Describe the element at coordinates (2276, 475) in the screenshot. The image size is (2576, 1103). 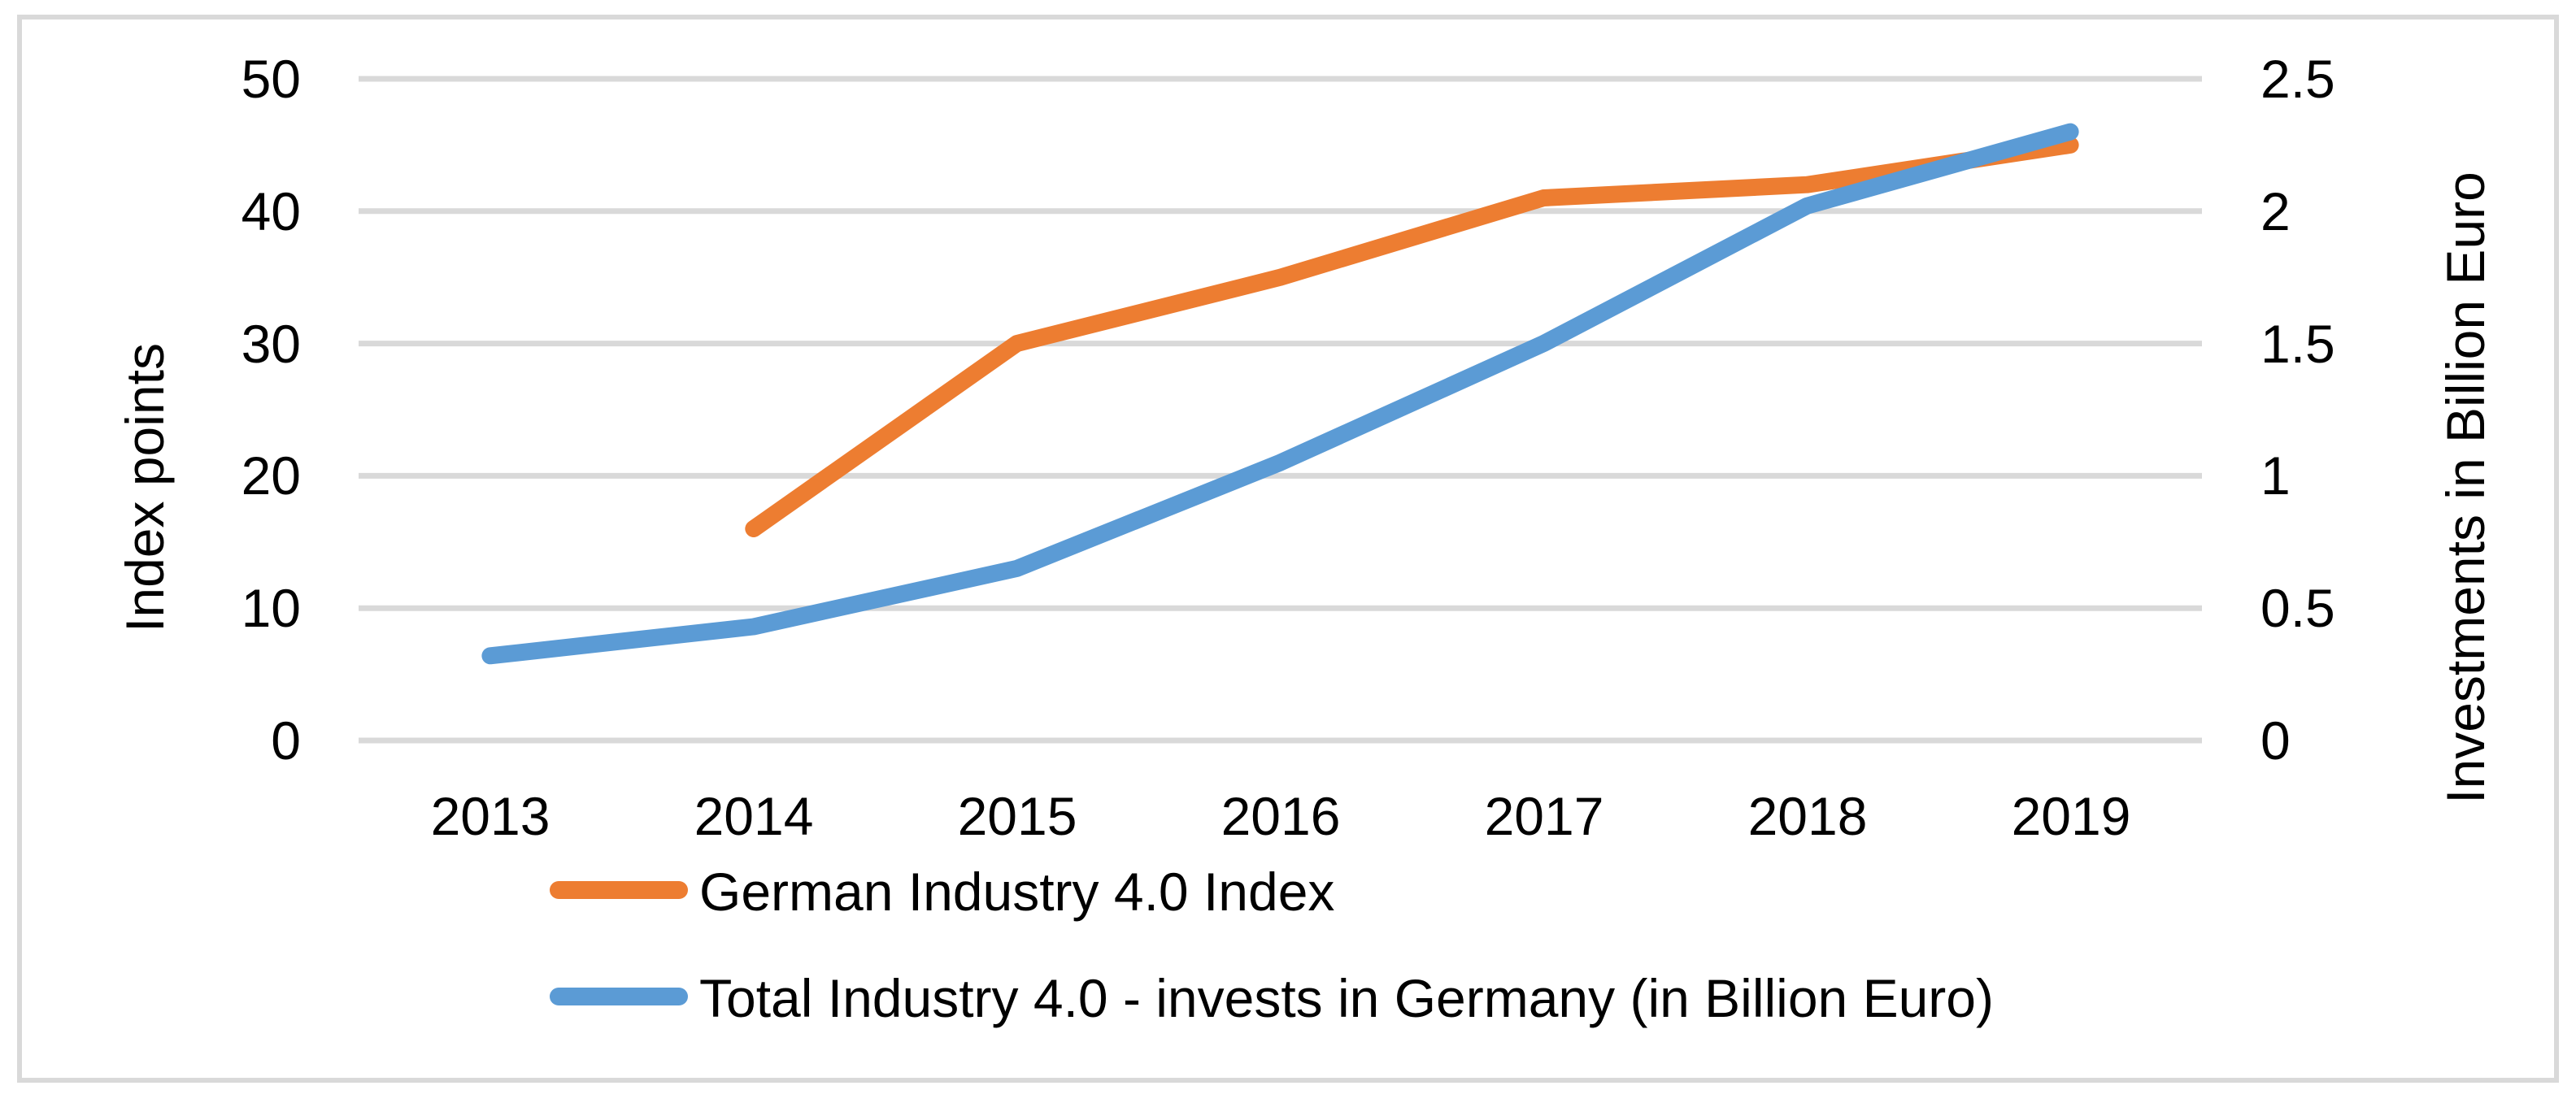
I see `right-axis-tick-1: 1` at that location.